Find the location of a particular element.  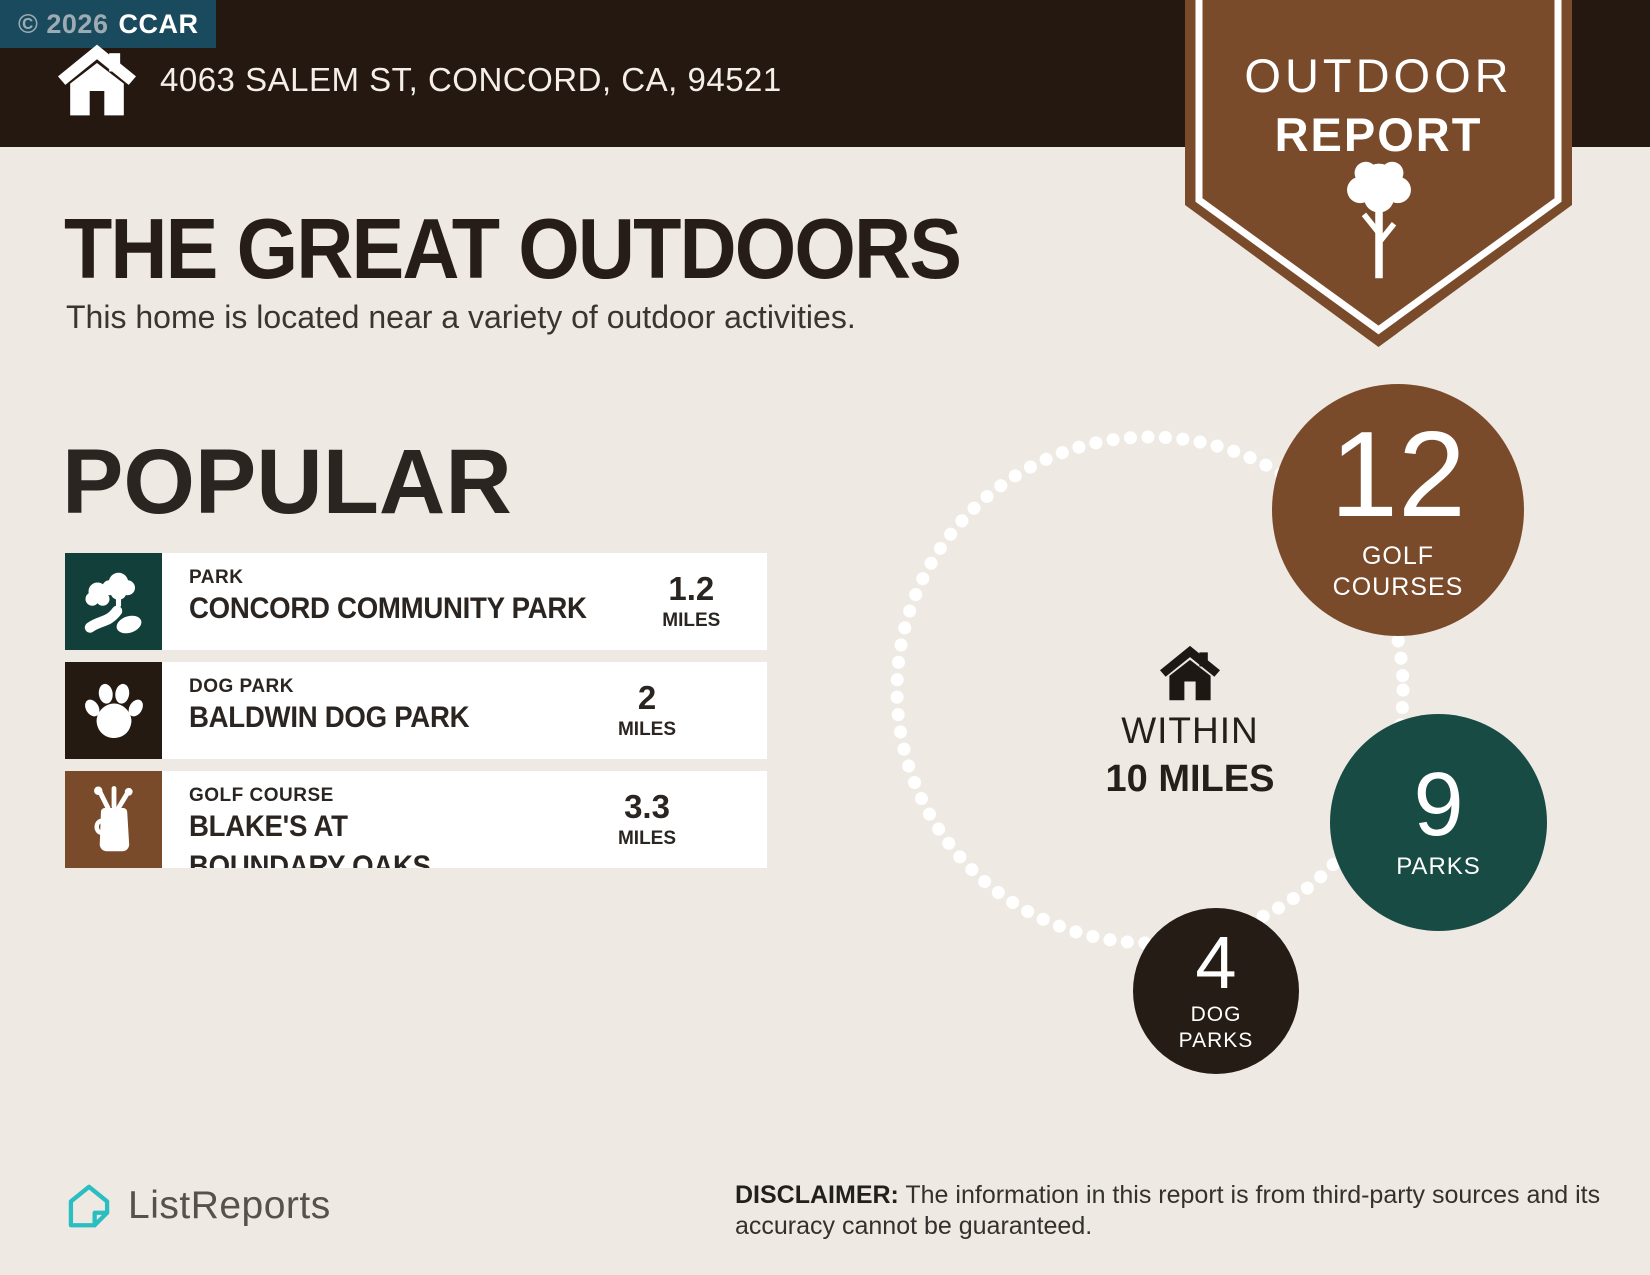

within-label-line2: 10 MILES is located at coordinates (1190, 779).